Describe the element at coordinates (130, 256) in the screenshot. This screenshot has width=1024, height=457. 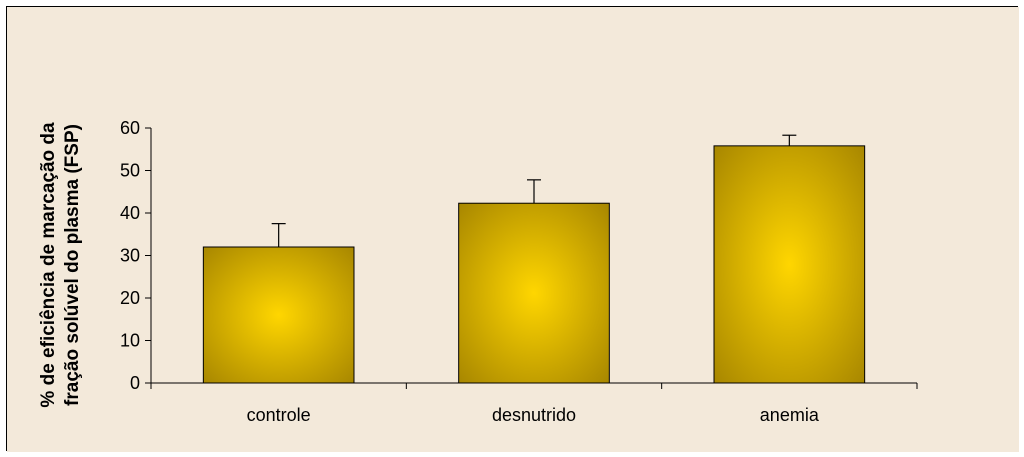
I see `y-tick-label: 30` at that location.